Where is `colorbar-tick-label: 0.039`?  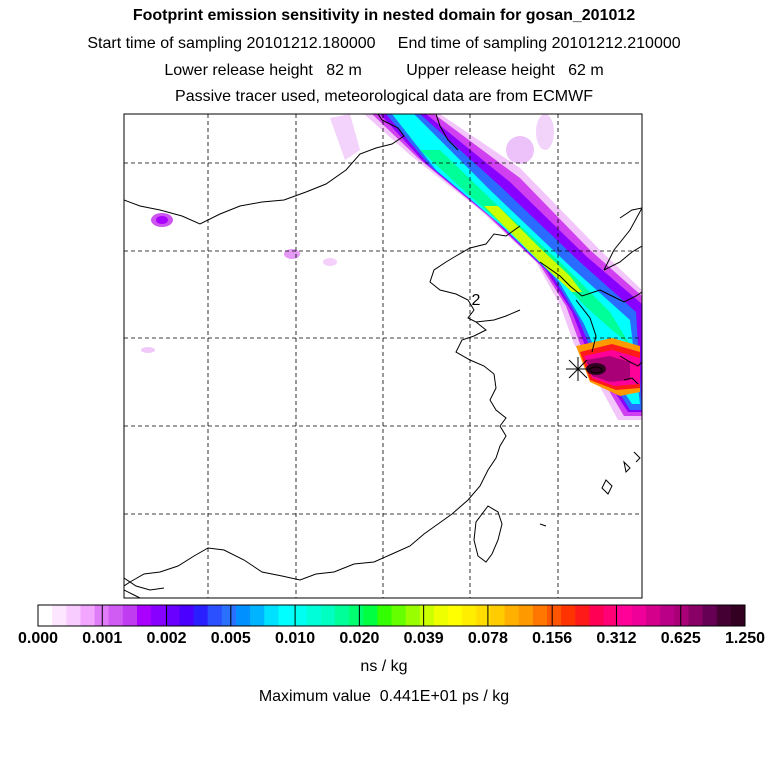 colorbar-tick-label: 0.039 is located at coordinates (423, 638).